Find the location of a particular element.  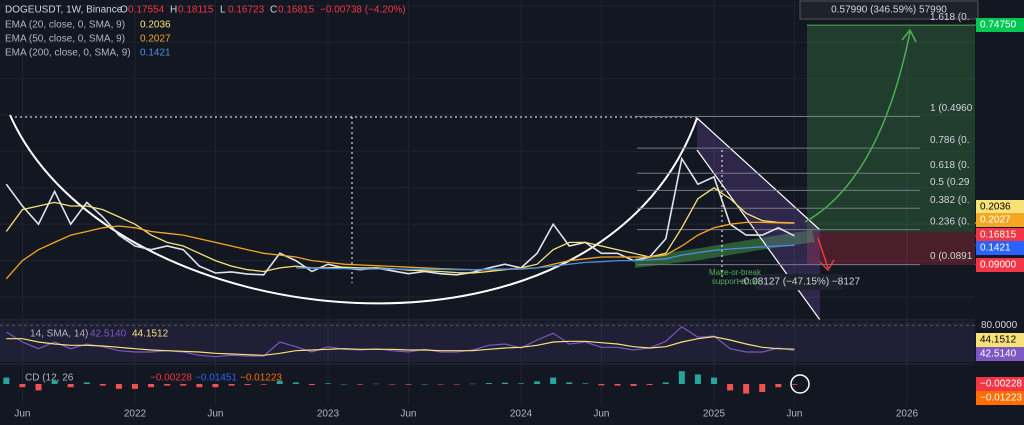

fib-label: 0.618 (0. is located at coordinates (949, 165).